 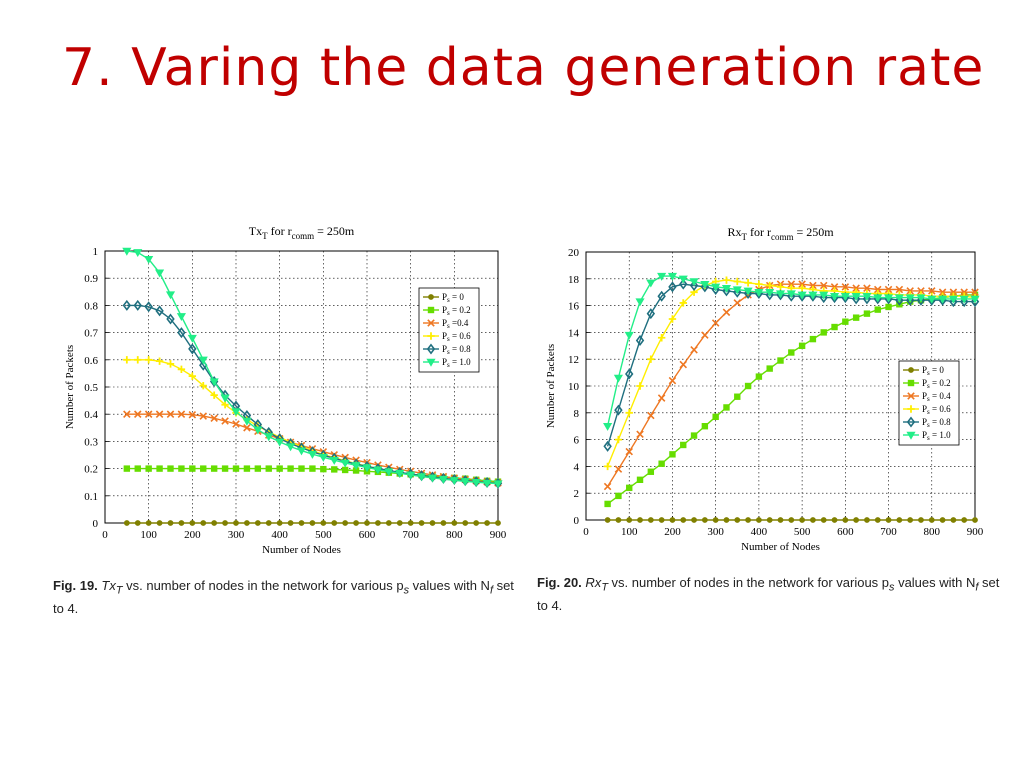 I want to click on x-tick-label: 0, so click(x=586, y=532).